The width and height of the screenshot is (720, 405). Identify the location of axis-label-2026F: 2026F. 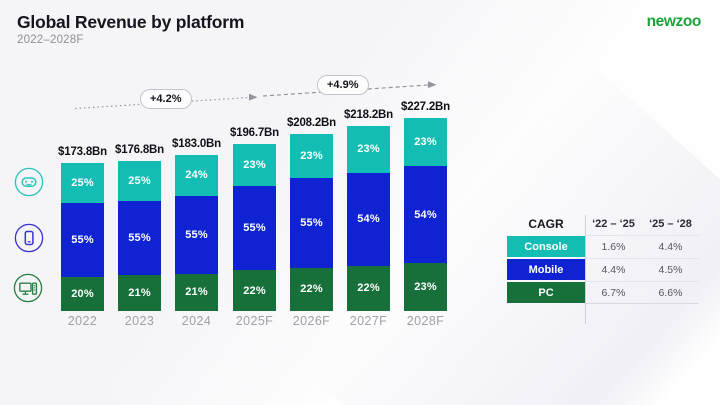
(311, 321).